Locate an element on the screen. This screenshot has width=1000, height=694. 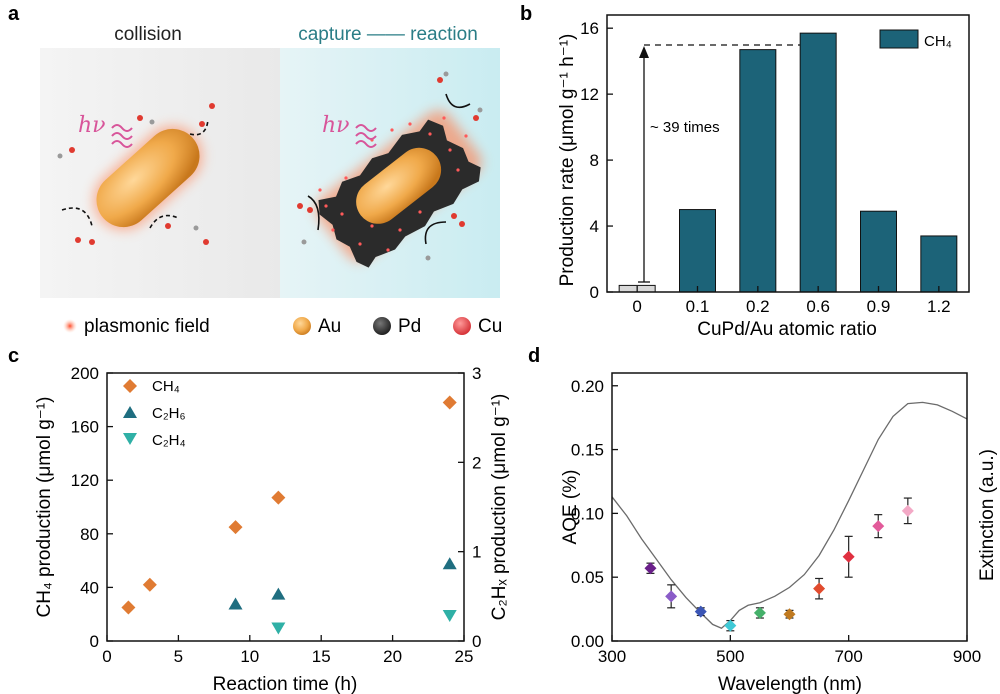
y-tick-label: 8 is located at coordinates (594, 160).